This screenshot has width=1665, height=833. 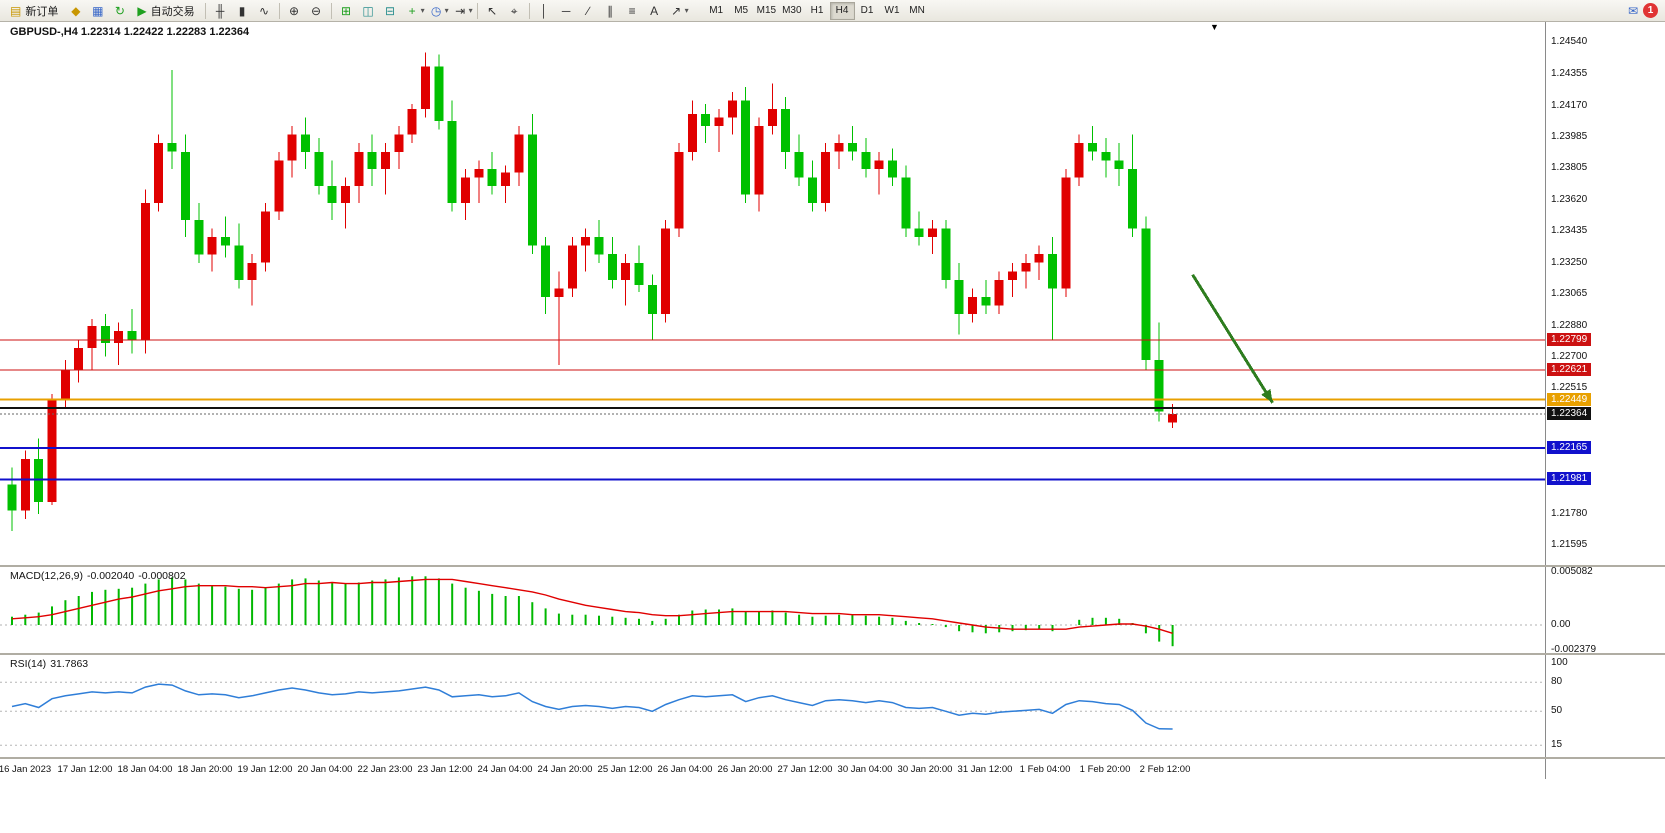 I want to click on notifications-icon: ✉, so click(x=1632, y=10).